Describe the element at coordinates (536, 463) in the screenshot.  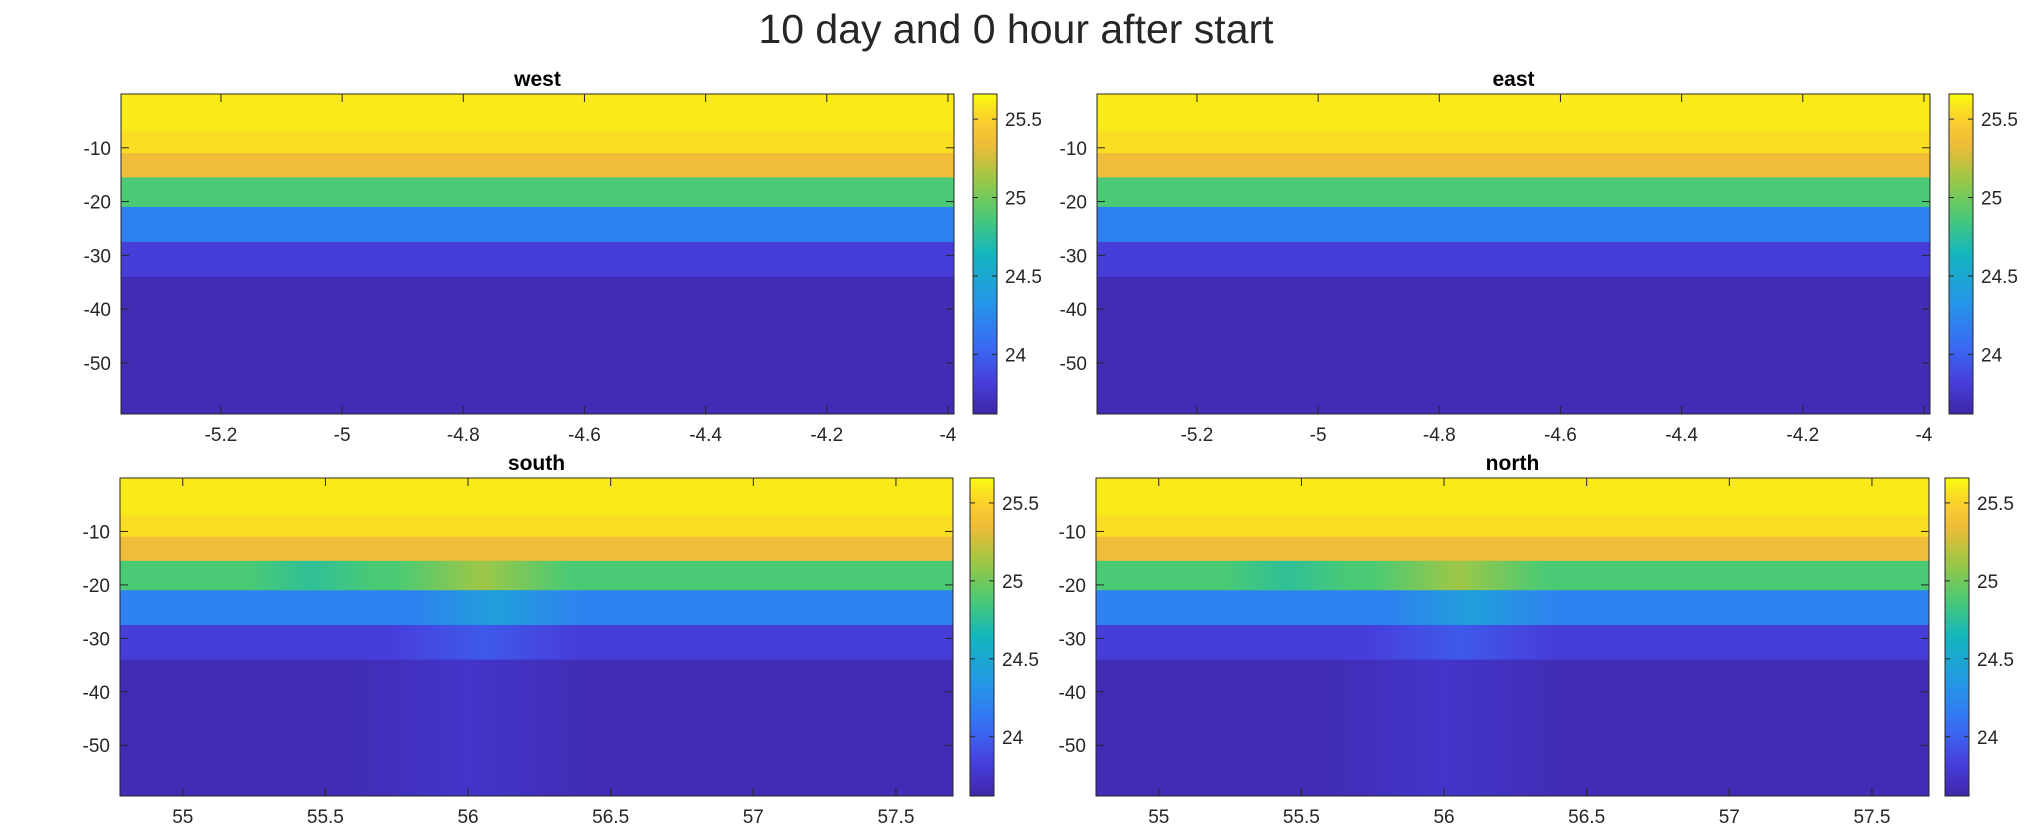
I see `panel-title: south` at that location.